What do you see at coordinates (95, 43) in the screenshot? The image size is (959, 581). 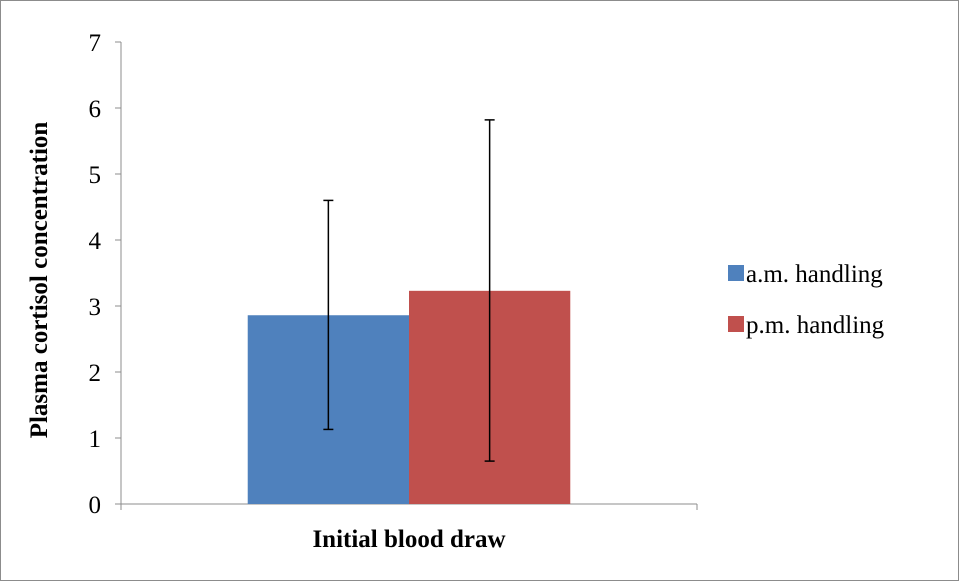 I see `y-tick-label: 7` at bounding box center [95, 43].